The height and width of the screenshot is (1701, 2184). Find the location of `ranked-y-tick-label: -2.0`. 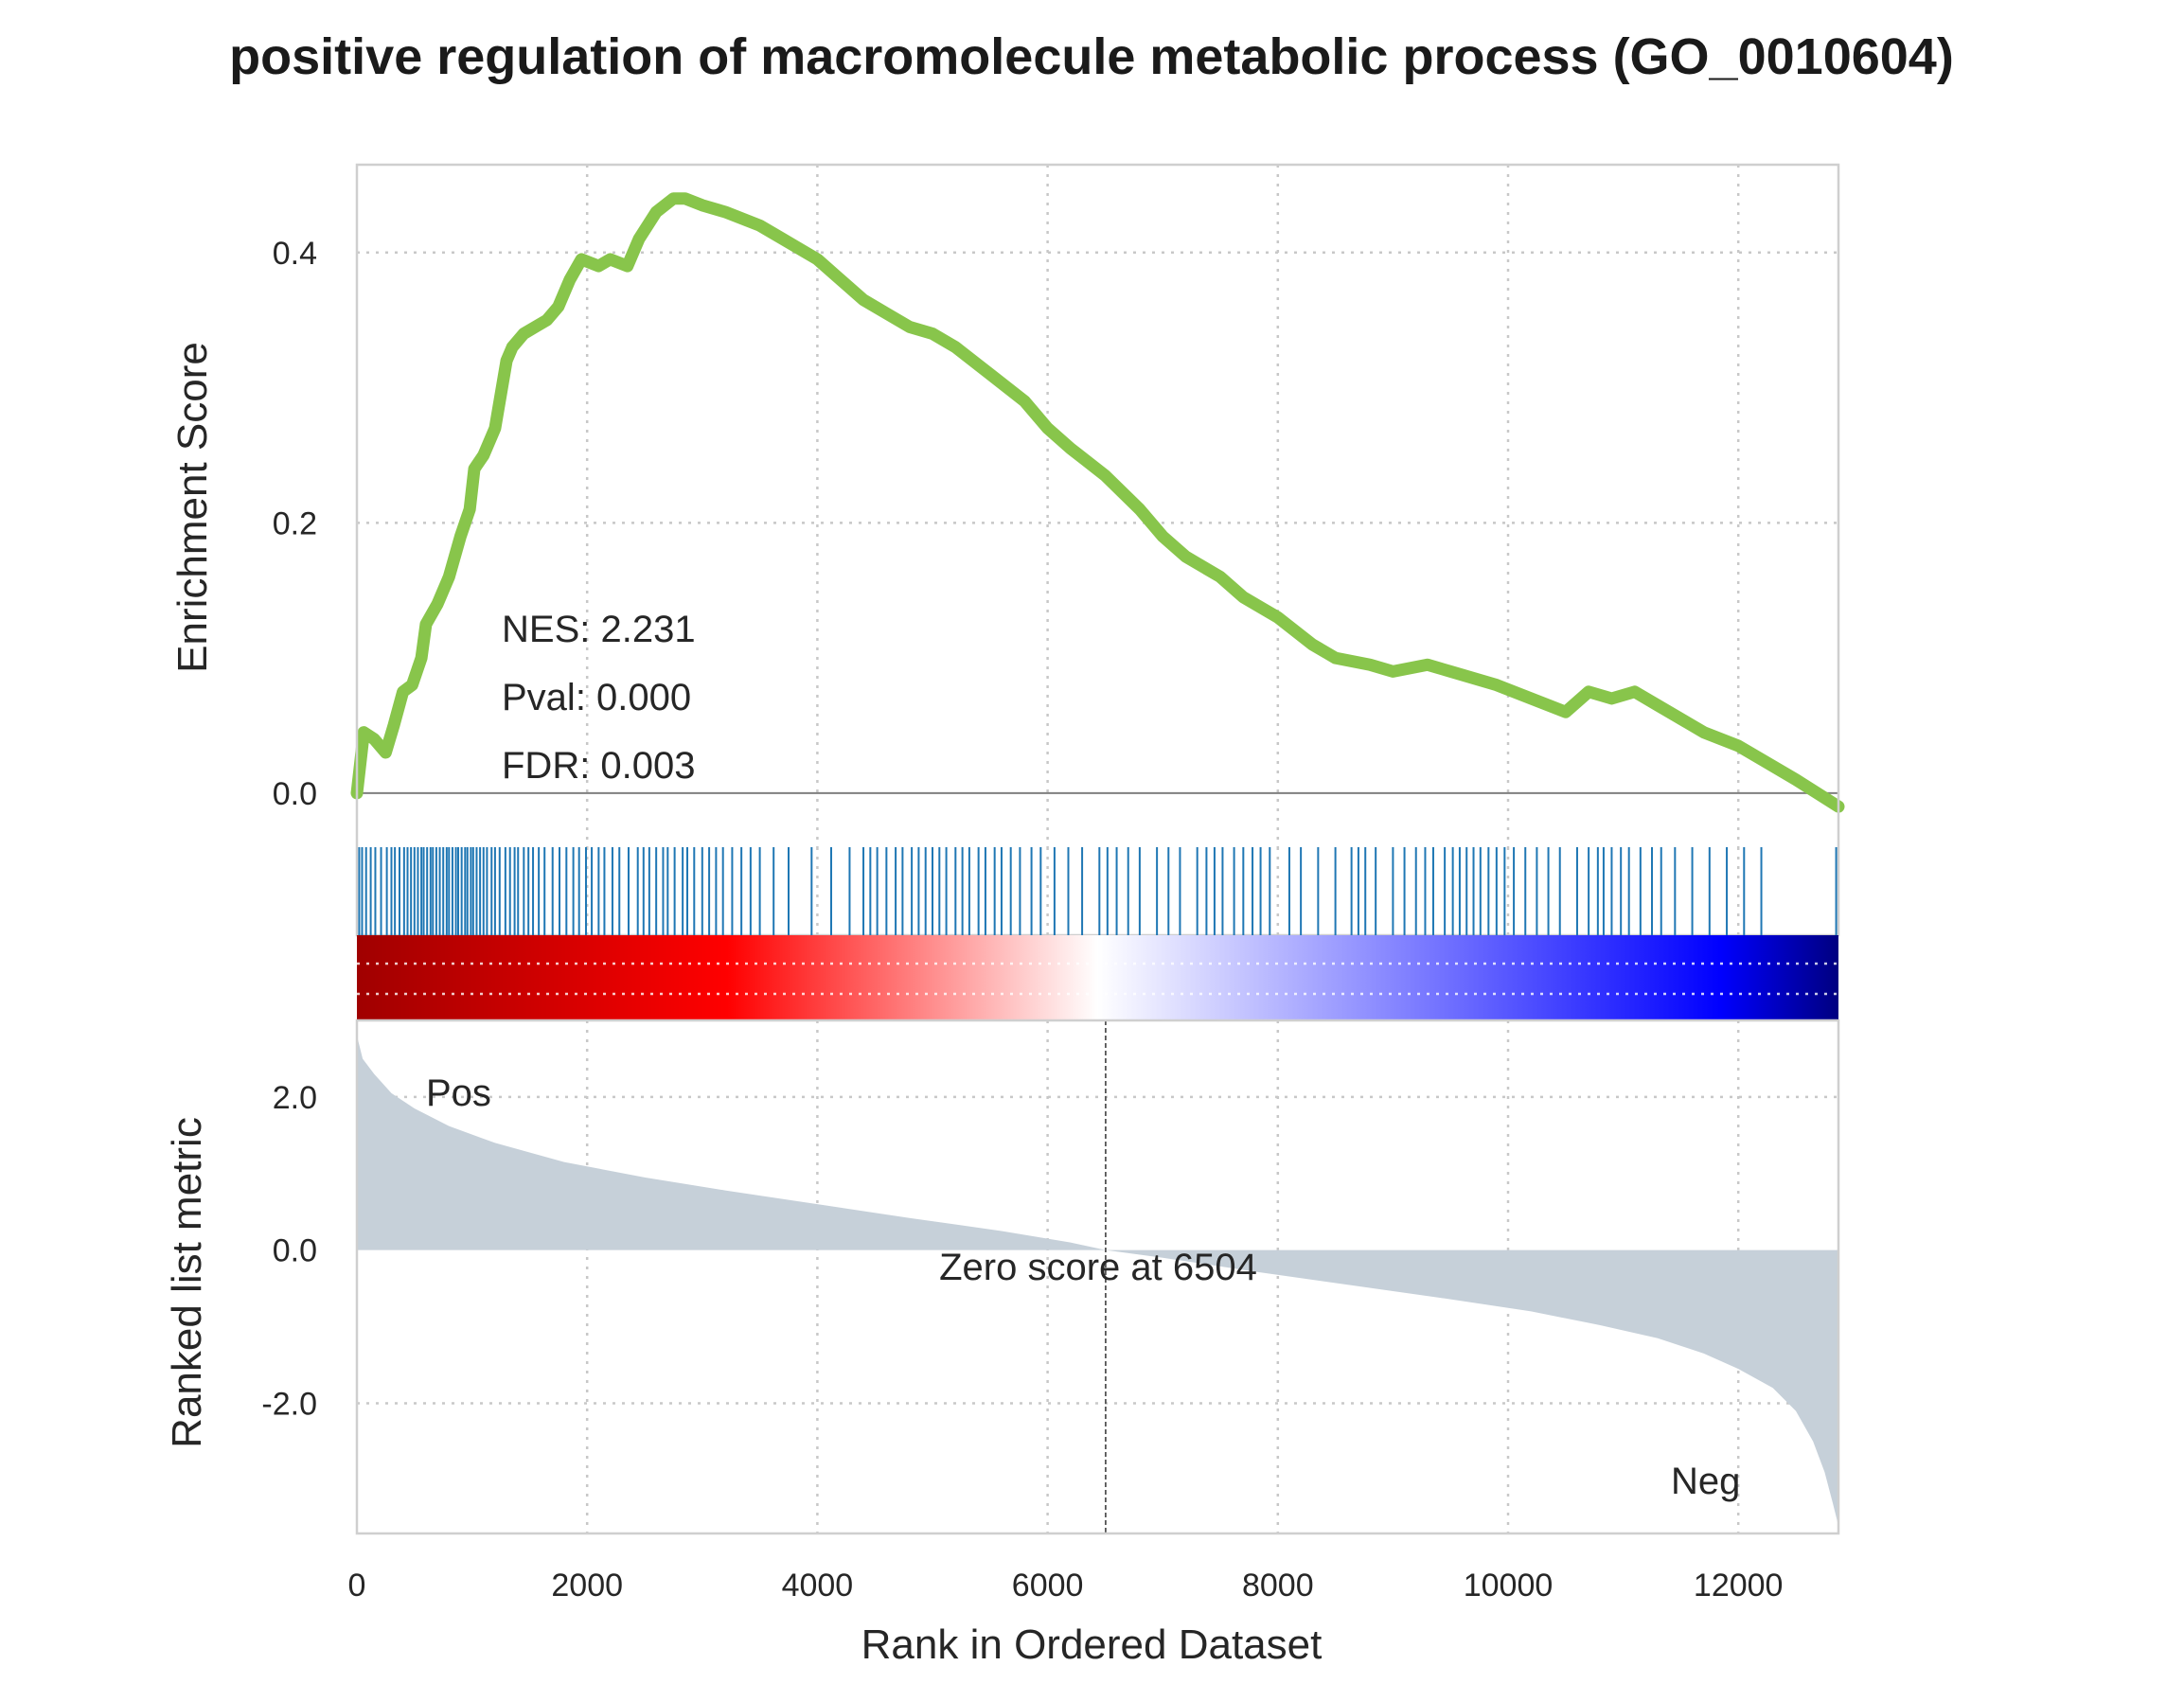

ranked-y-tick-label: -2.0 is located at coordinates (289, 1404).